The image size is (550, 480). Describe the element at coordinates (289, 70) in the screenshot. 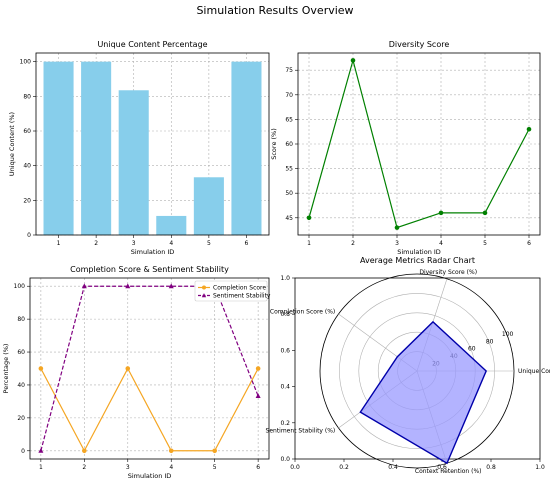

I see `y-tick-label: 75` at that location.